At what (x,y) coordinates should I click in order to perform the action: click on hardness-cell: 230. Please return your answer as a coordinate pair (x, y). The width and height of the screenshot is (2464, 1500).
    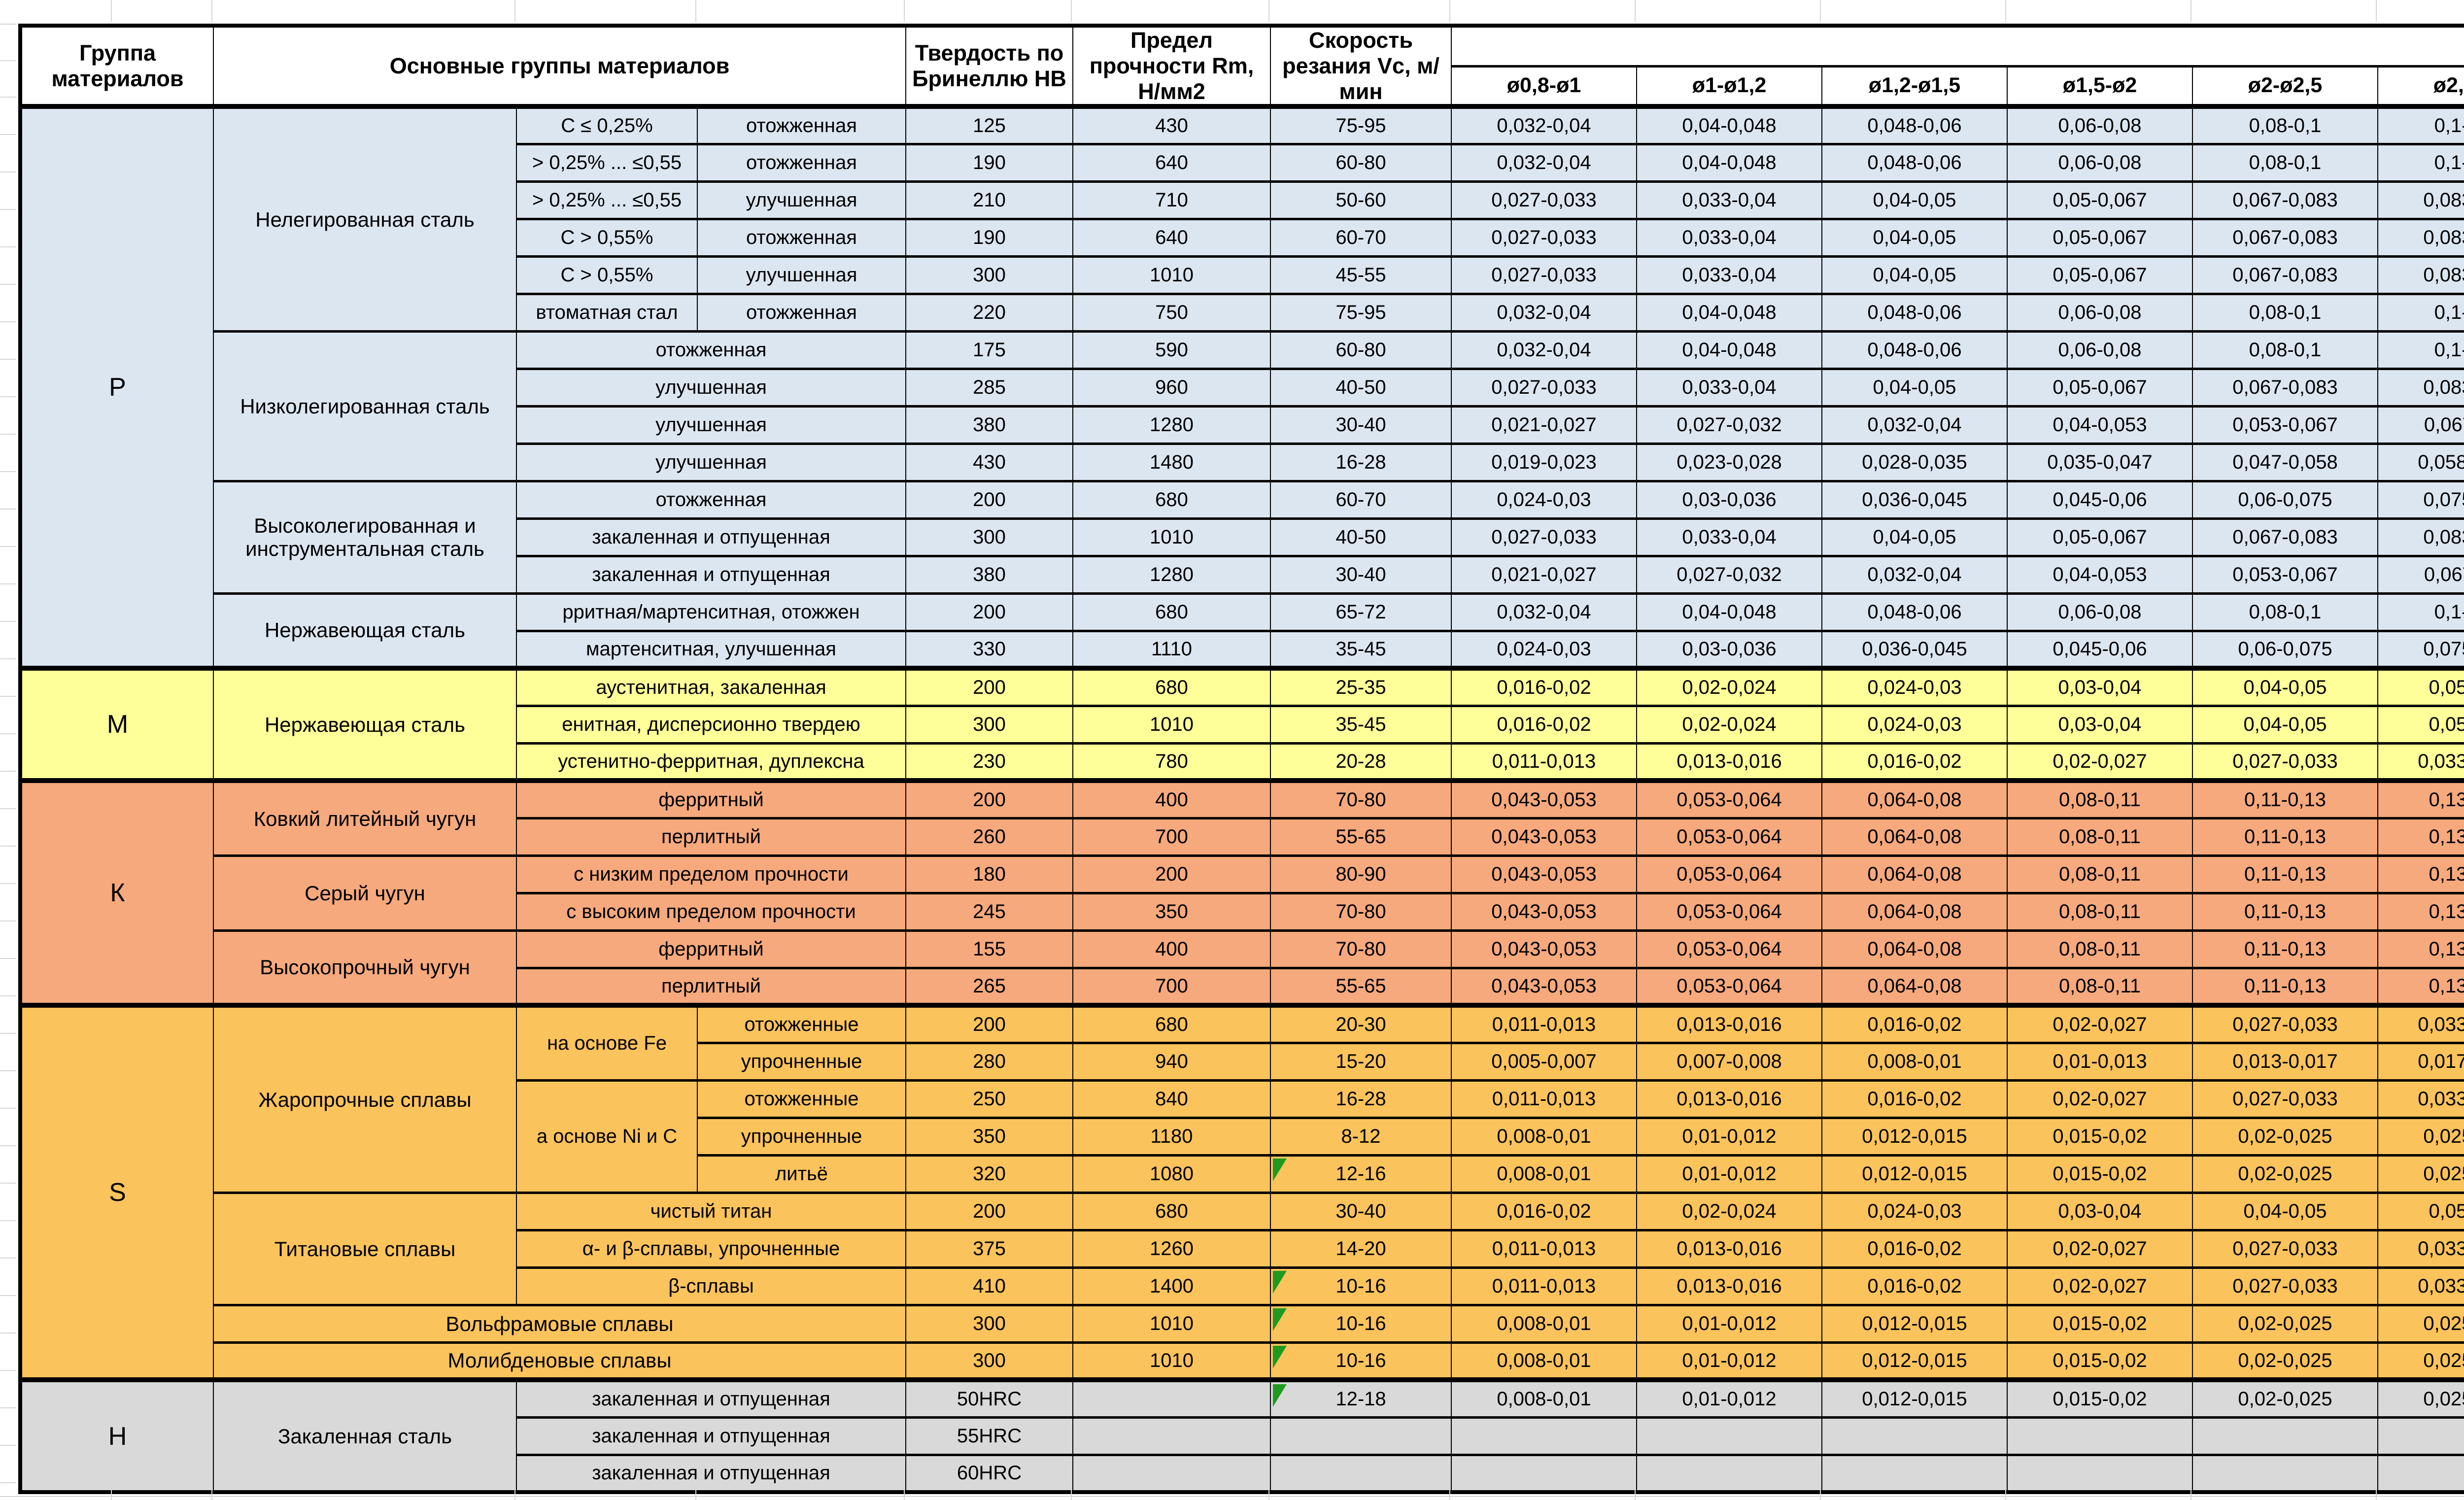
    Looking at the image, I should click on (989, 762).